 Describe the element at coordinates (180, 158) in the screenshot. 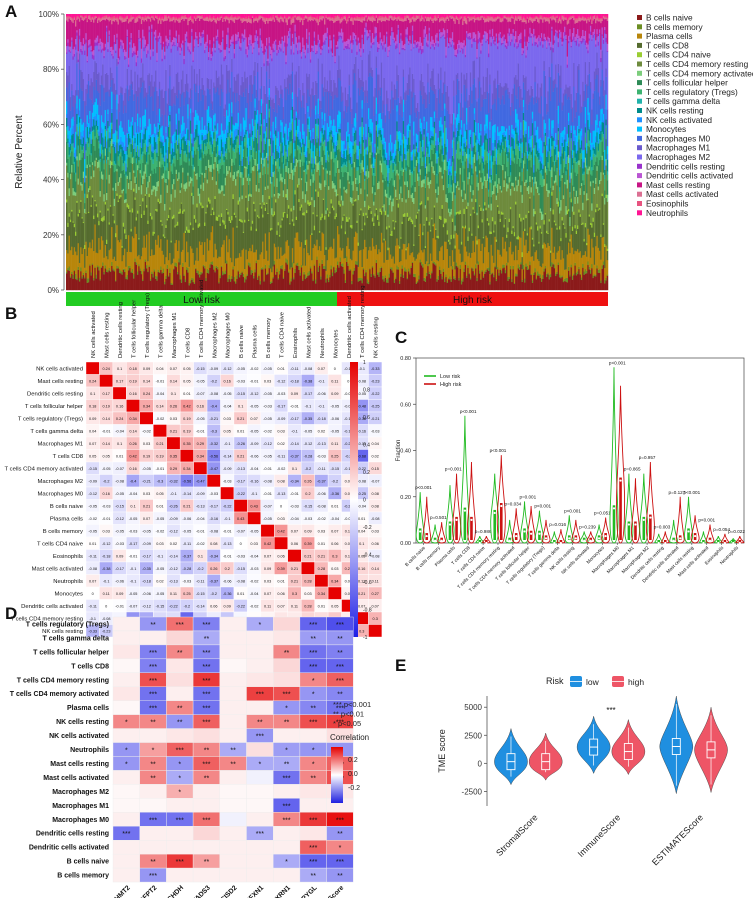

I see `bar-segment-t-cells-gamma-delta` at that location.